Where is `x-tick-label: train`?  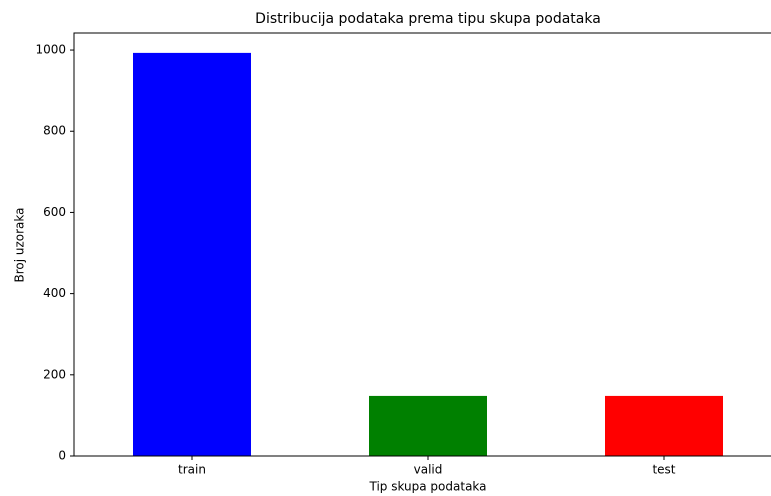
x-tick-label: train is located at coordinates (192, 470).